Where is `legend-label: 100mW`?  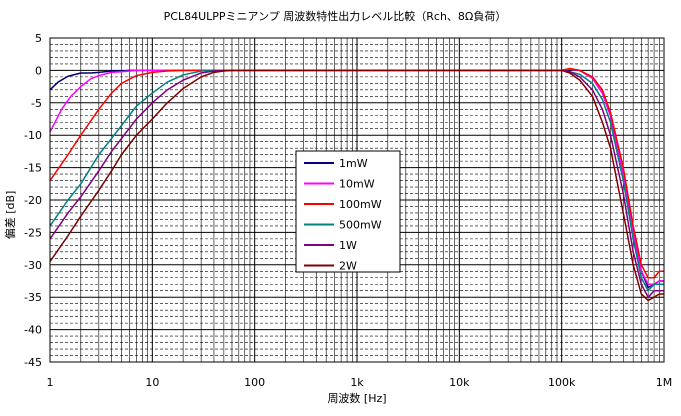 legend-label: 100mW is located at coordinates (360, 204).